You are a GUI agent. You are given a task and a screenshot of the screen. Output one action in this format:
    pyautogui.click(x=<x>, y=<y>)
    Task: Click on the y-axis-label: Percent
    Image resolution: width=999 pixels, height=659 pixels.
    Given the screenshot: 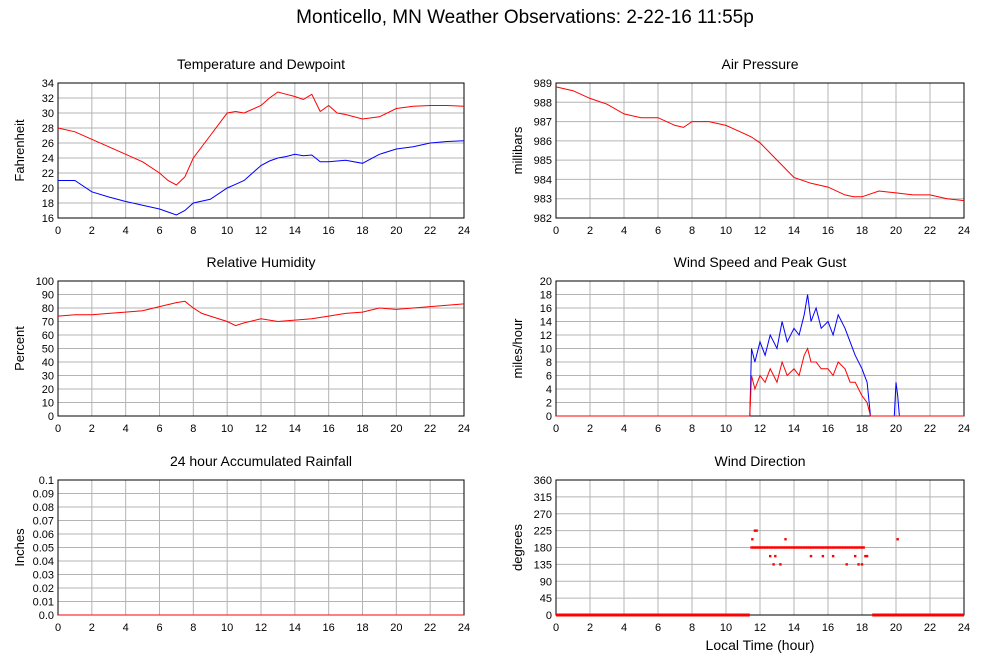 What is the action you would take?
    pyautogui.click(x=19, y=348)
    